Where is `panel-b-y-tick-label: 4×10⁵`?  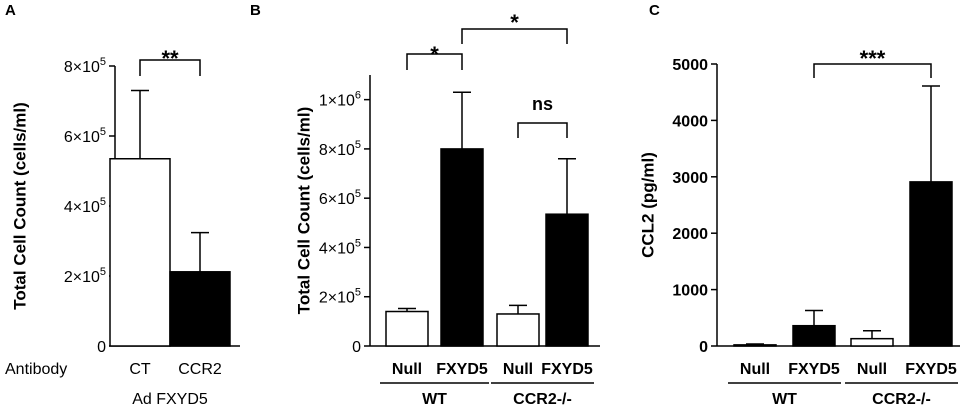
panel-b-y-tick-label: 4×10⁵ is located at coordinates (340, 247).